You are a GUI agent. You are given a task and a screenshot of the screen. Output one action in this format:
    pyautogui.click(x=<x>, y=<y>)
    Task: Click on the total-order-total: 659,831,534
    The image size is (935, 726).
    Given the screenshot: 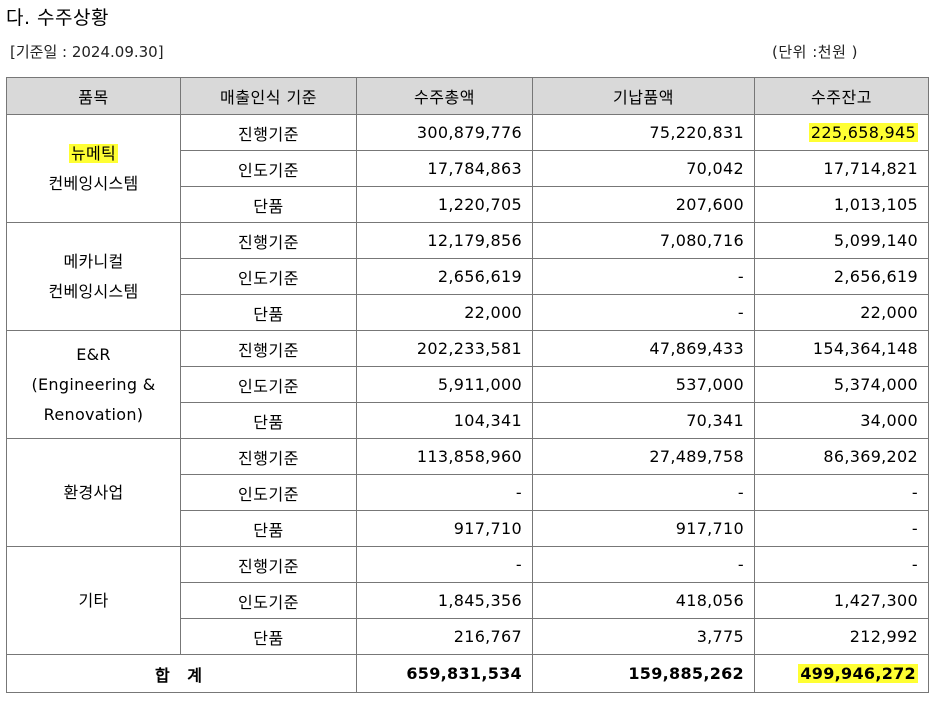 What is the action you would take?
    pyautogui.click(x=444, y=673)
    